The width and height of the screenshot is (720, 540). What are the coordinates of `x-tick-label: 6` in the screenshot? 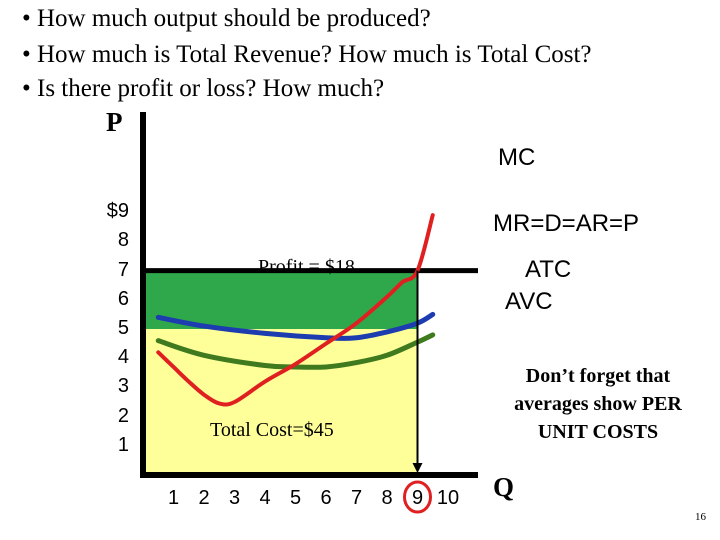 It's located at (326, 498).